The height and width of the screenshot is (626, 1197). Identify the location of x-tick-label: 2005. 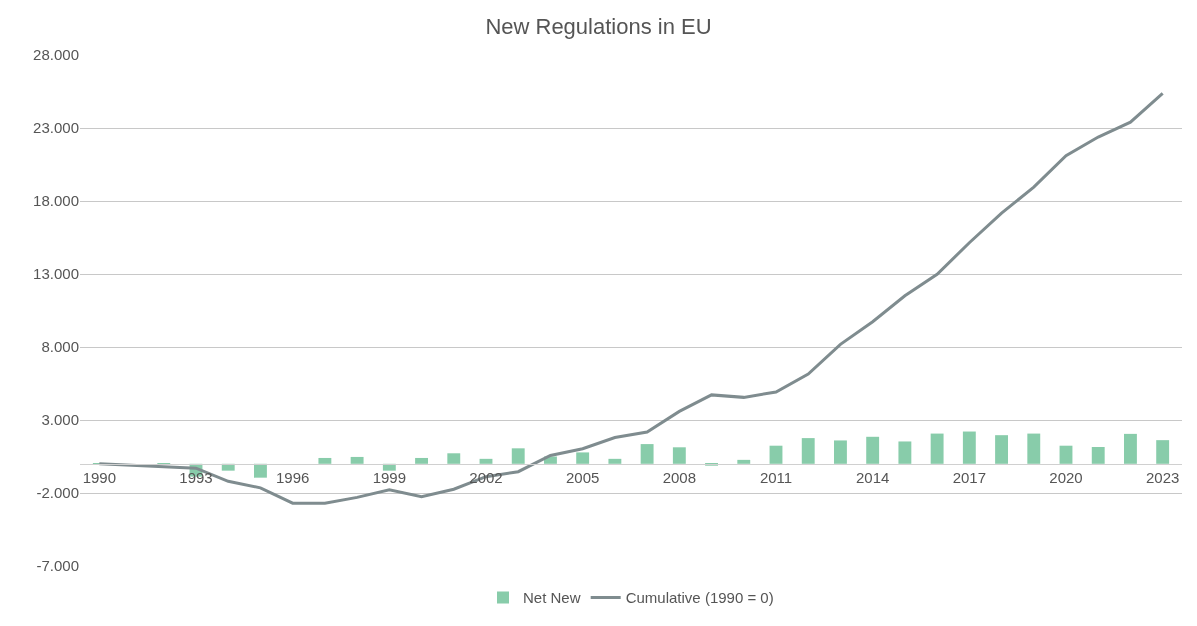
(582, 477).